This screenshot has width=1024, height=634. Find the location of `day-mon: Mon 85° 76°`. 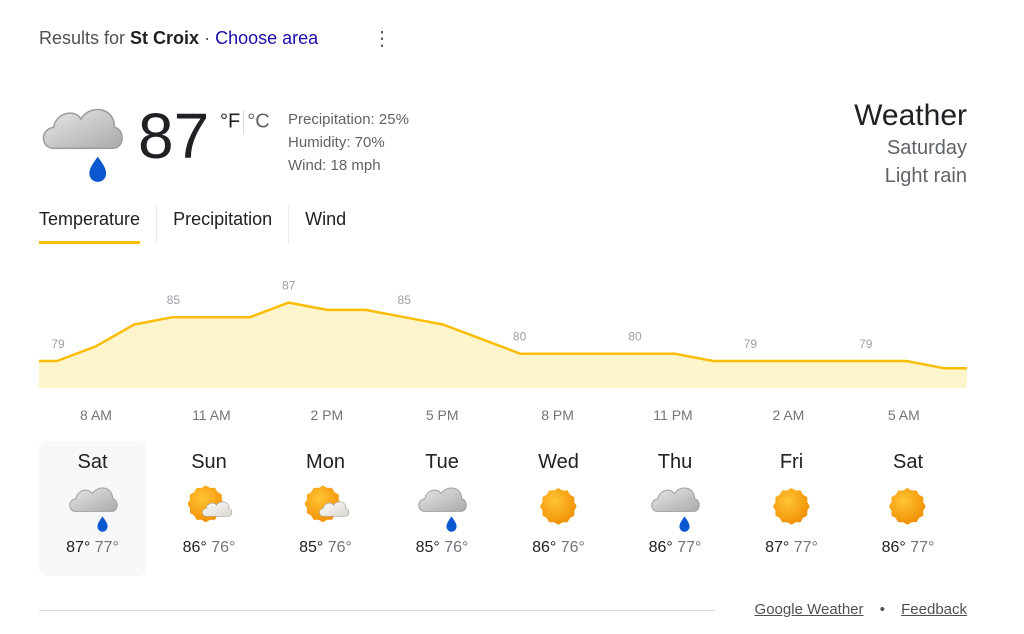

day-mon: Mon 85° 76° is located at coordinates (325, 508).